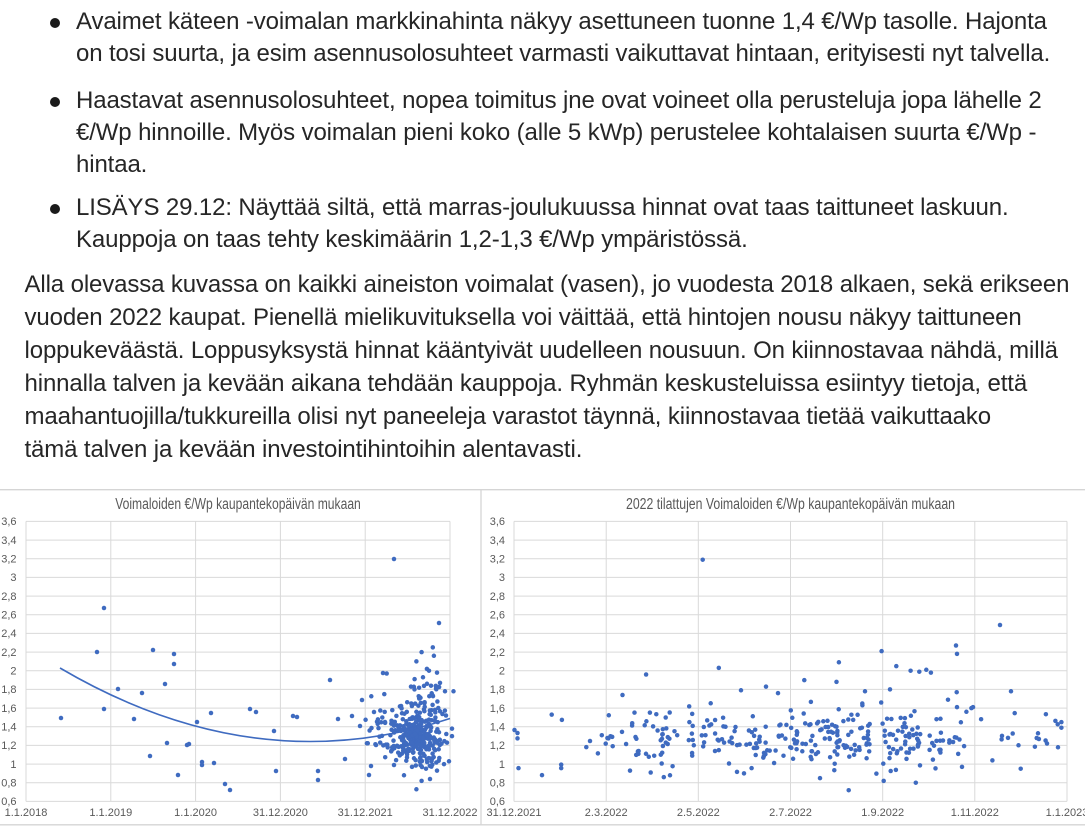 The width and height of the screenshot is (1085, 830). Describe the element at coordinates (449, 813) in the screenshot. I see `svg-text: 31.12.2022` at that location.